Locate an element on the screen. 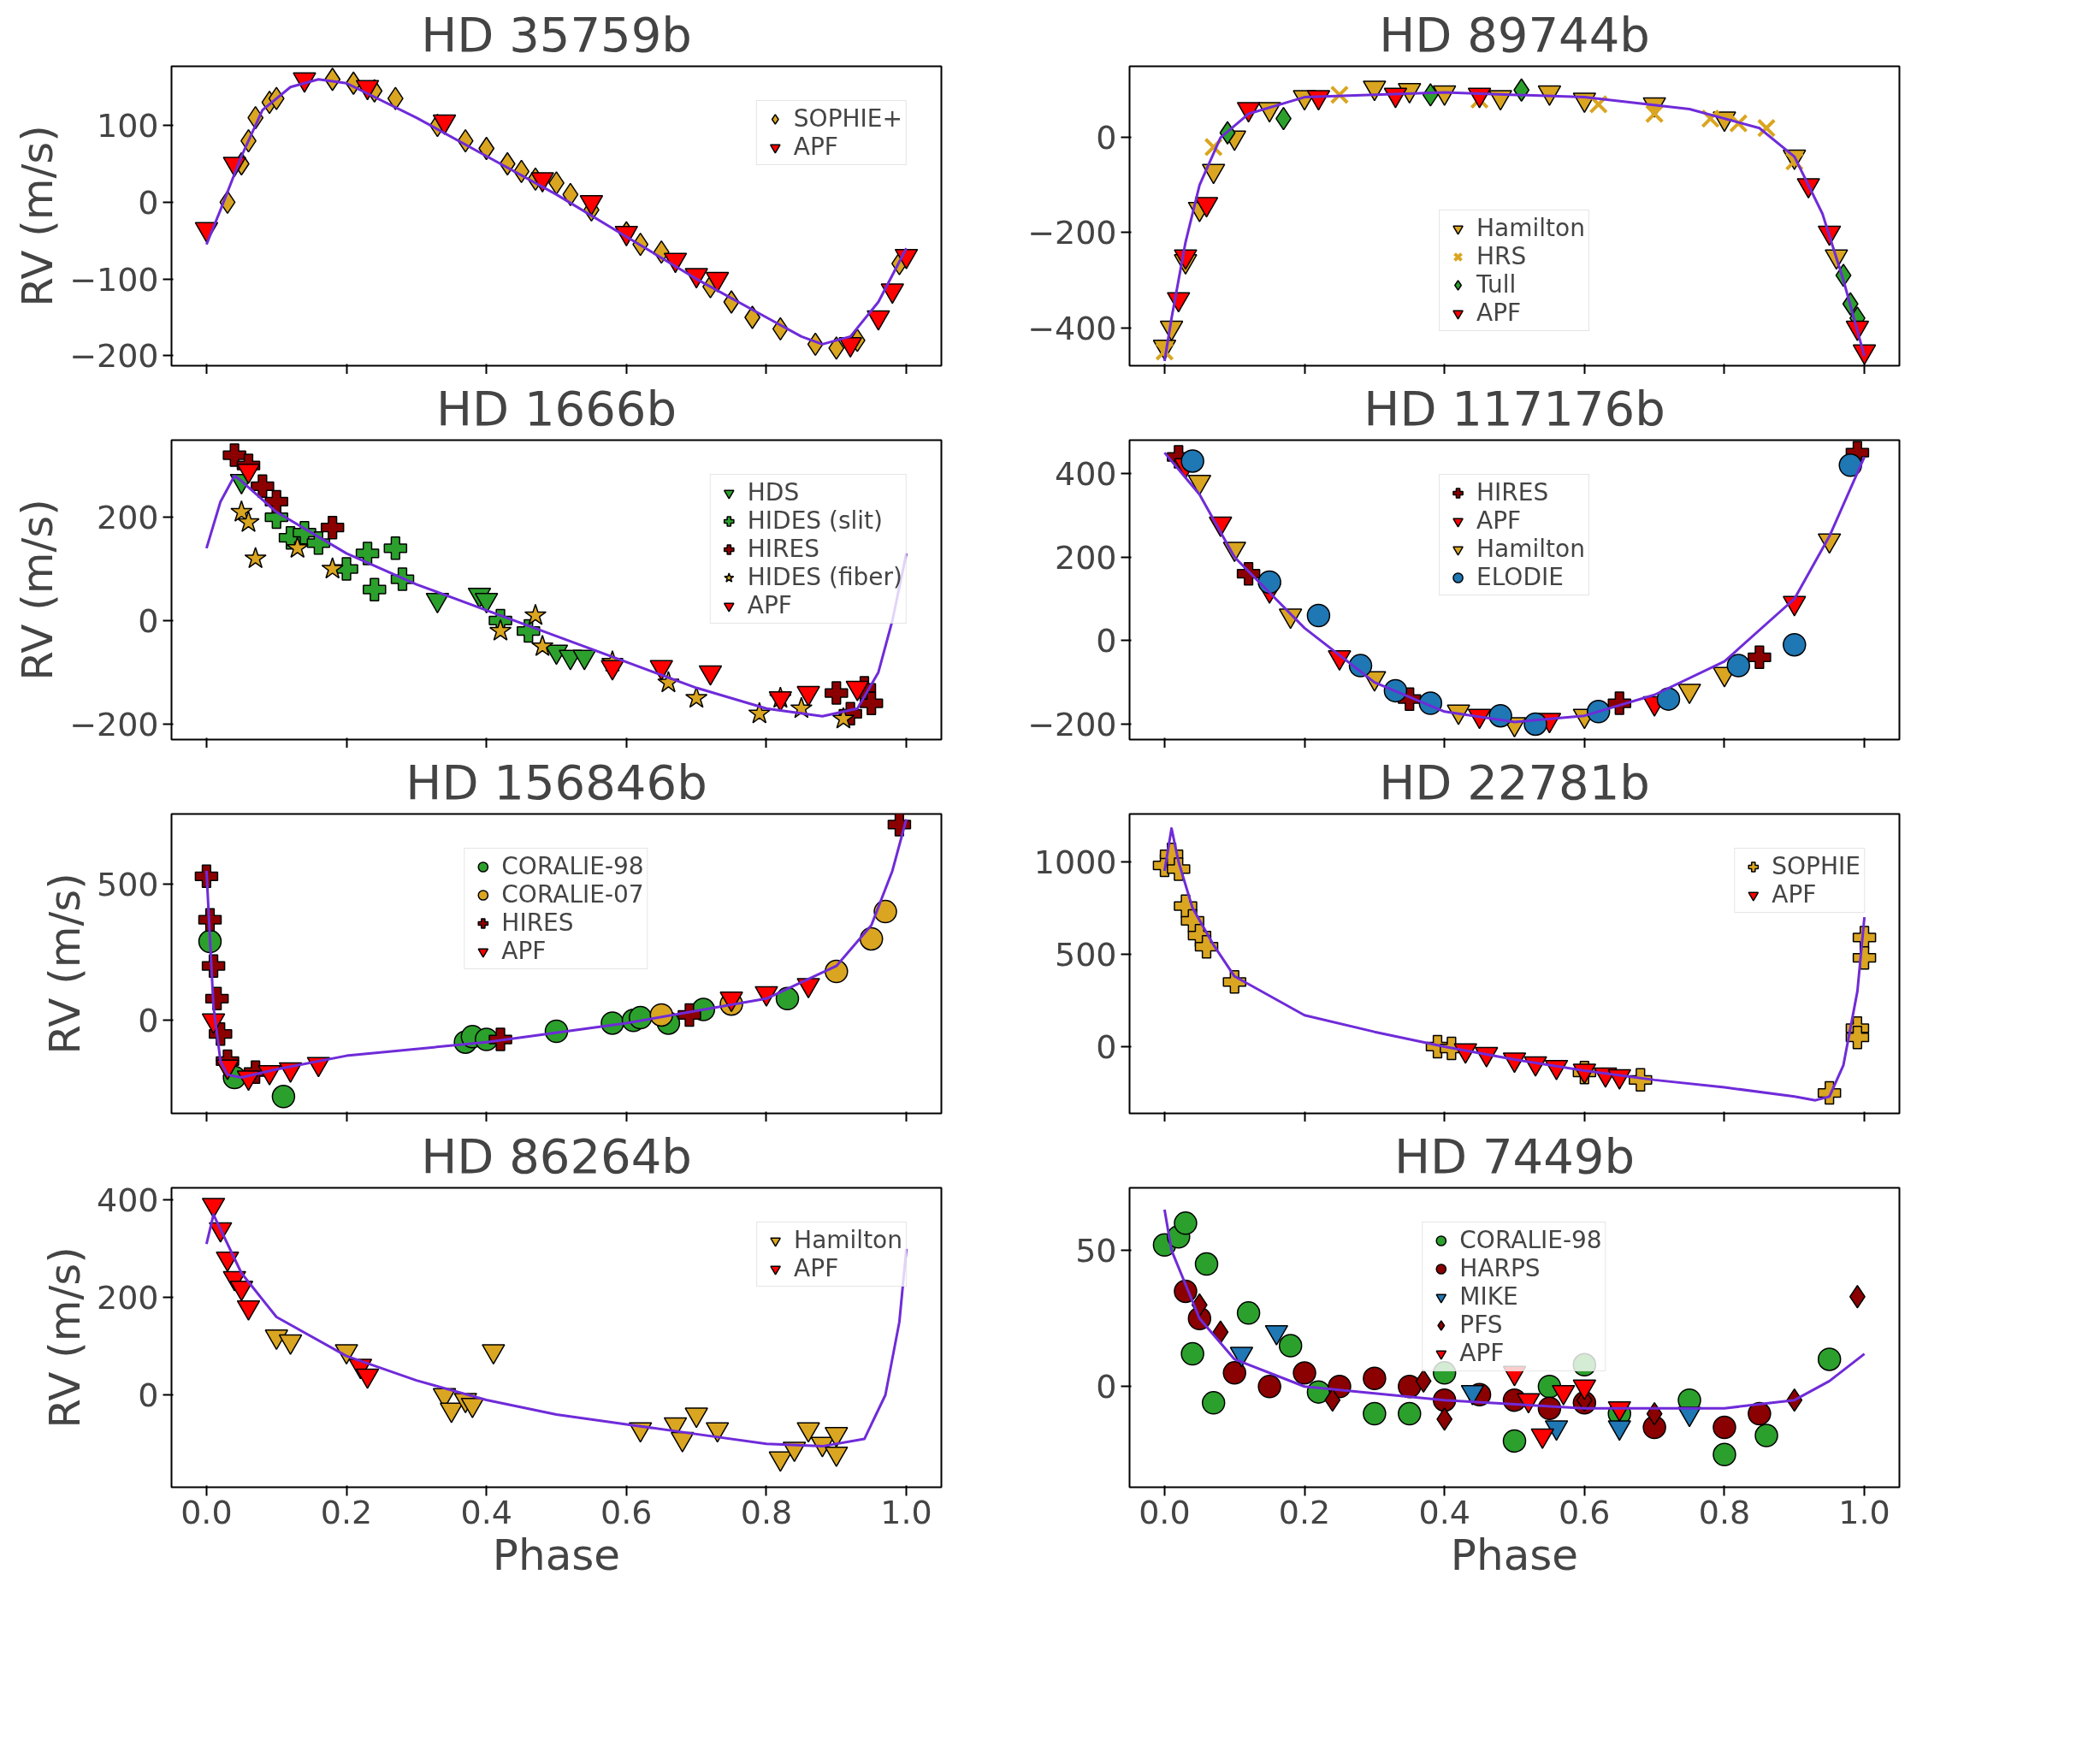 The image size is (2100, 1758). y-tick-label: −100 is located at coordinates (114, 279).